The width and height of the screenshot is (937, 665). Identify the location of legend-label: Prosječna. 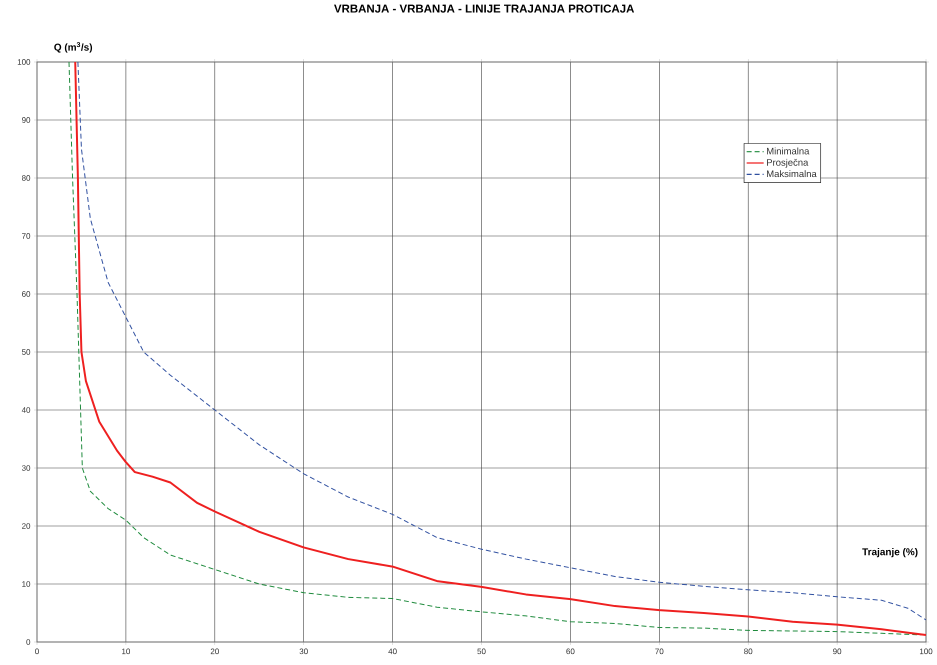
(787, 163).